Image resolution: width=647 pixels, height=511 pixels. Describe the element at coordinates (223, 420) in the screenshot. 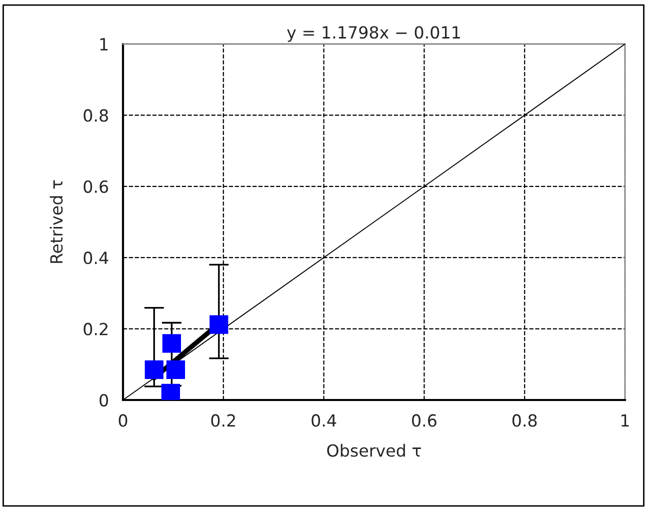

I see `x-tick-label: 0.2` at that location.